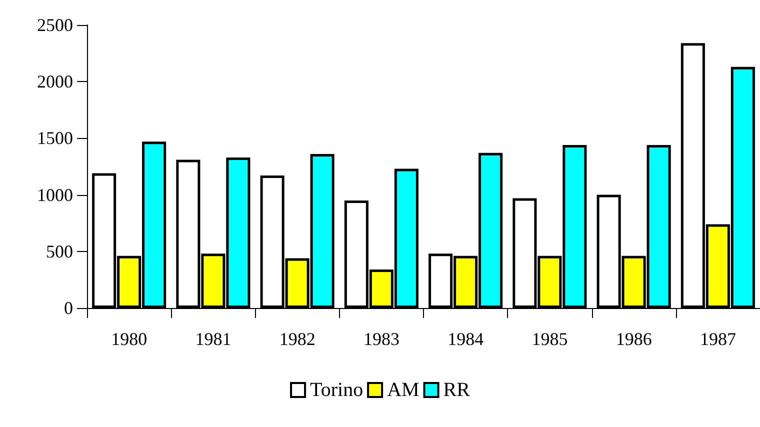  Describe the element at coordinates (381, 339) in the screenshot. I see `x-tick-label: 1983` at that location.